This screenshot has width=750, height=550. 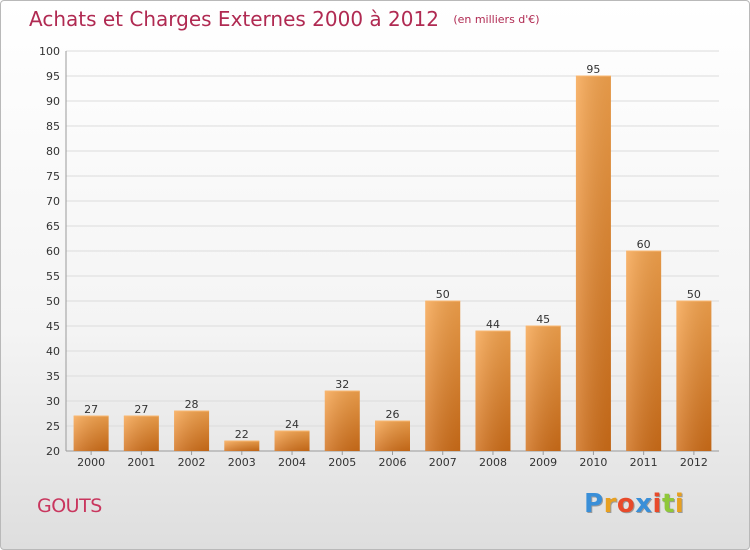 What do you see at coordinates (393, 414) in the screenshot?
I see `data-label: 26` at bounding box center [393, 414].